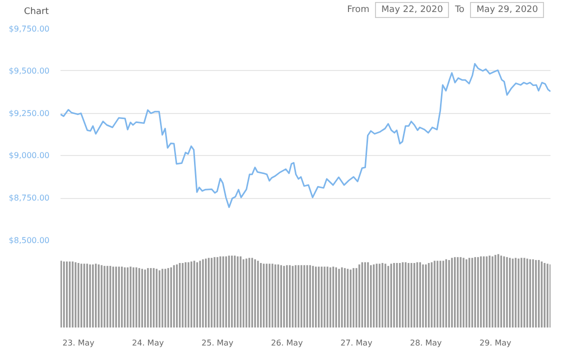 The height and width of the screenshot is (356, 580). I want to click on x-tick-label: 23. May, so click(78, 343).